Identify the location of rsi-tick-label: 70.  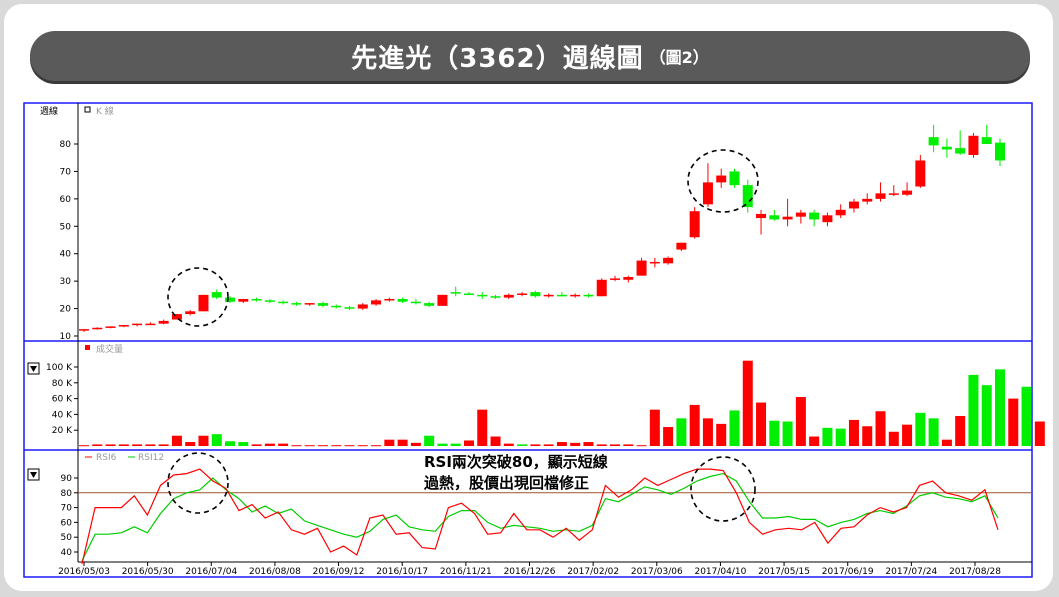
(67, 509).